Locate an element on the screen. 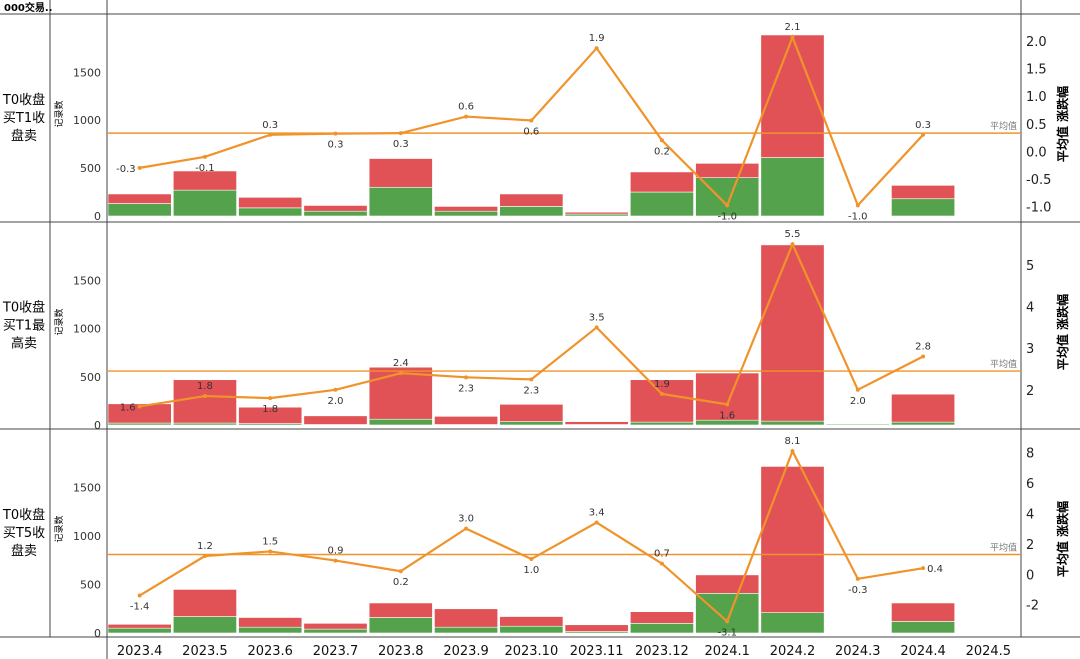 The image size is (1080, 659). header-title: 000交易.. is located at coordinates (28, 7).